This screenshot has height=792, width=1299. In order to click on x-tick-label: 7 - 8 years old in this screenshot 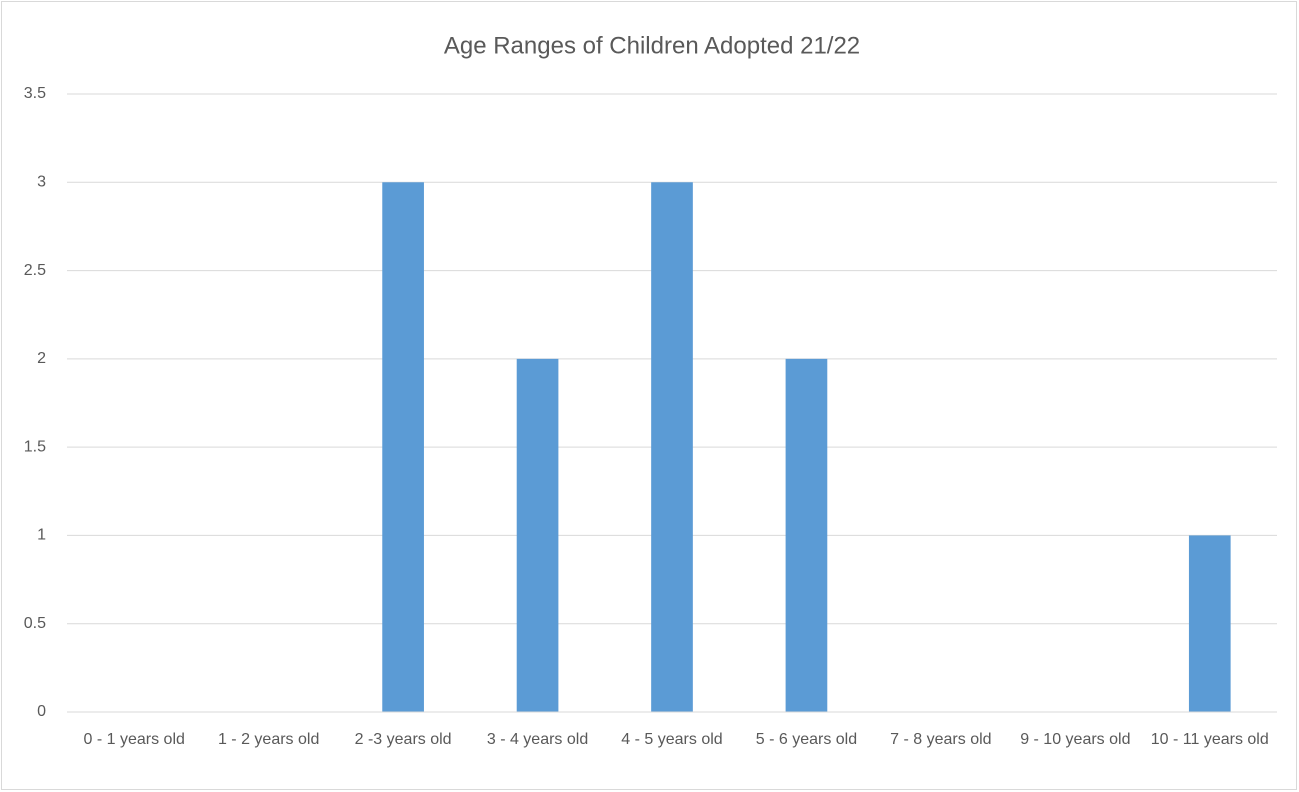, I will do `click(941, 739)`.